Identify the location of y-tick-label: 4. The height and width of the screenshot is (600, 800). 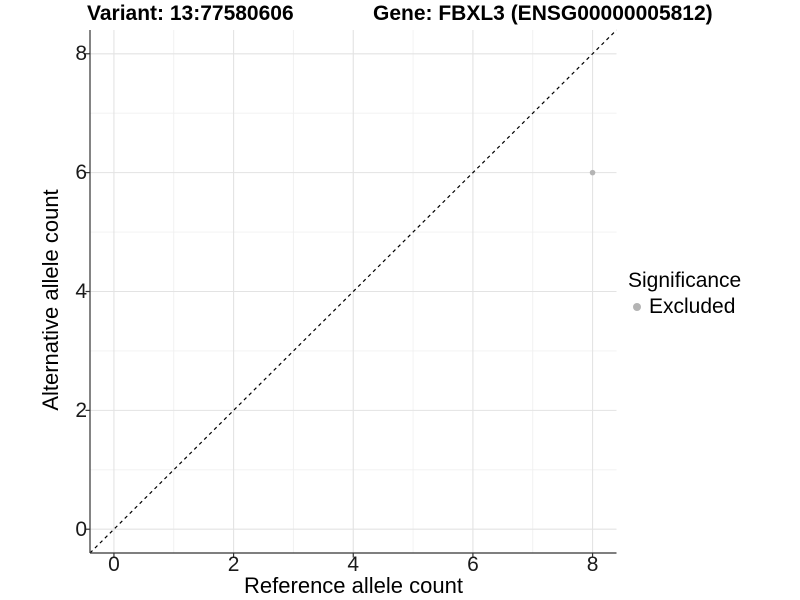
(81, 291).